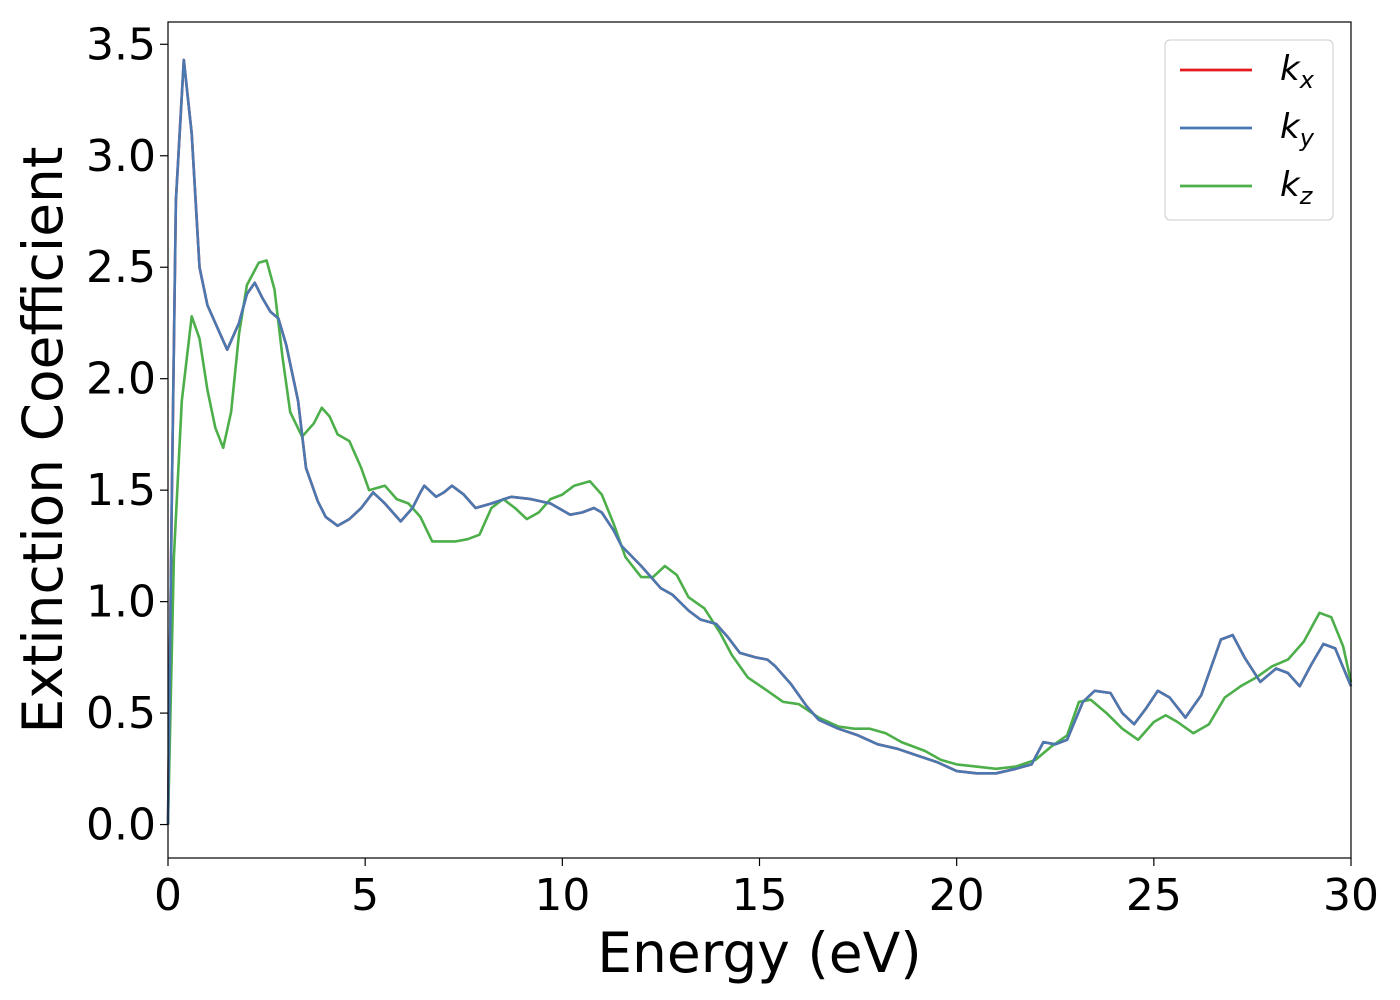  I want to click on legend-label: kx, so click(1297, 71).